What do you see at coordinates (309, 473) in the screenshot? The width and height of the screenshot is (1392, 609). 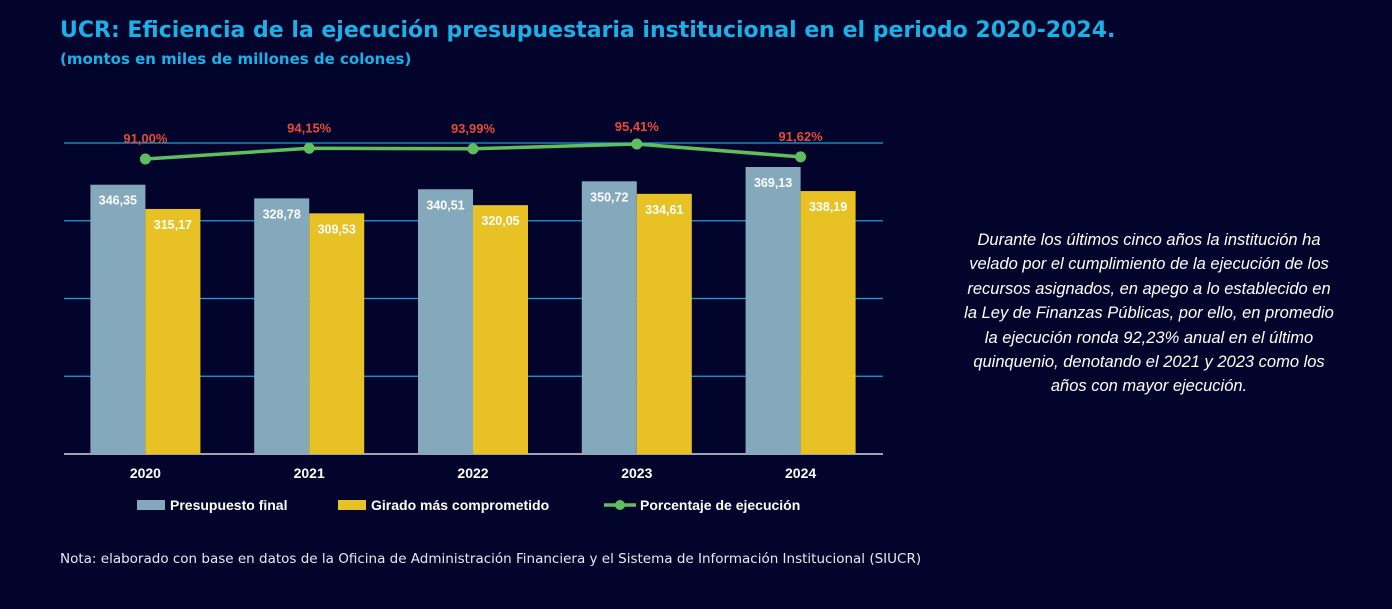 I see `x-tick-2021: 2021` at bounding box center [309, 473].